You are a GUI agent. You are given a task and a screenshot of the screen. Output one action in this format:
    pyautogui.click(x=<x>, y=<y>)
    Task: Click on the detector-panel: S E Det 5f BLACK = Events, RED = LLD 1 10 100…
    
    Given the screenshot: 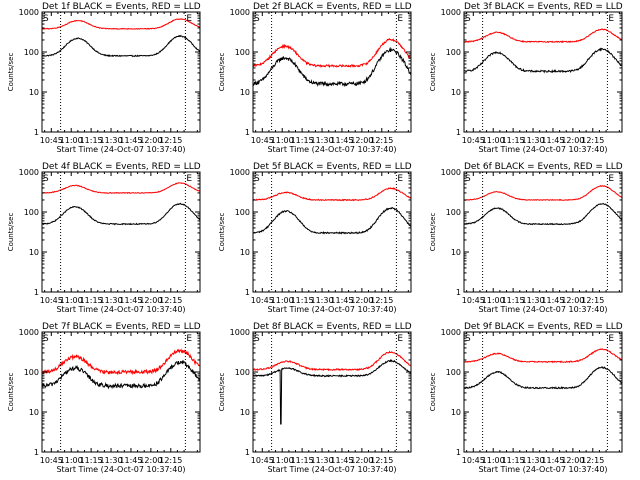 What is the action you would take?
    pyautogui.click(x=315, y=238)
    